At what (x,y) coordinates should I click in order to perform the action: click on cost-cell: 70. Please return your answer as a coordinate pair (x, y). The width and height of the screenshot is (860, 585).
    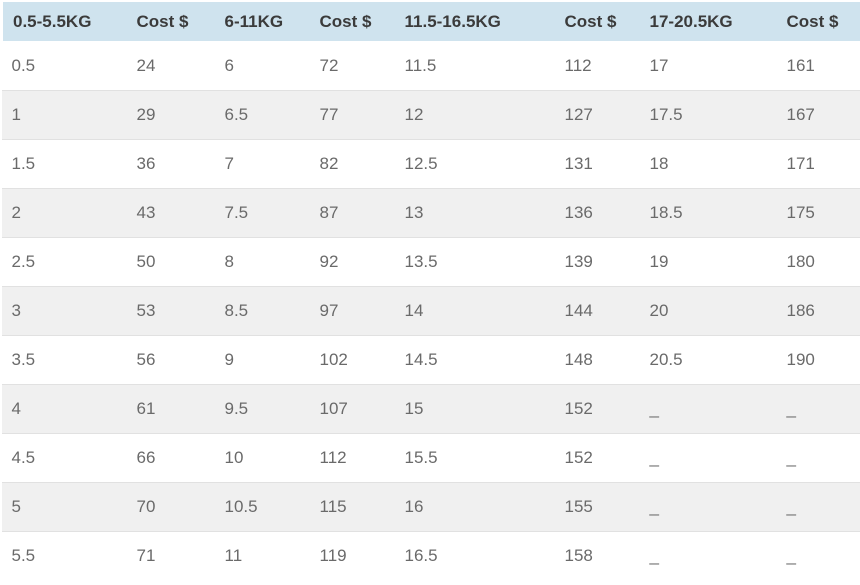
    Looking at the image, I should click on (170, 507).